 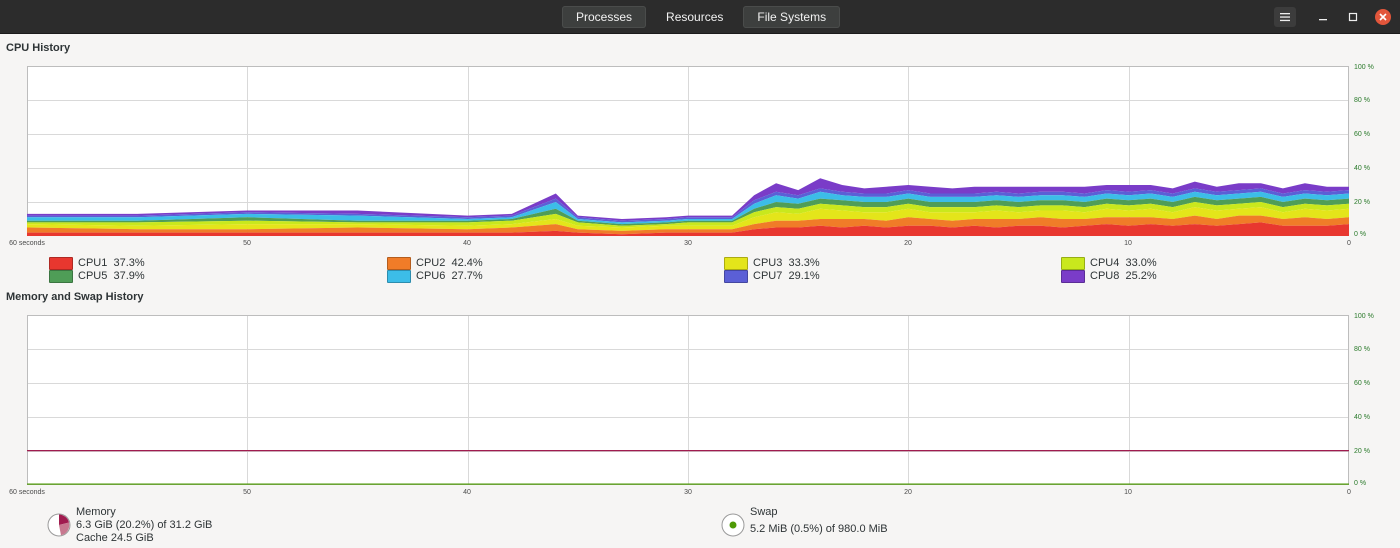 I want to click on legend-value: 27.7%, so click(x=467, y=276).